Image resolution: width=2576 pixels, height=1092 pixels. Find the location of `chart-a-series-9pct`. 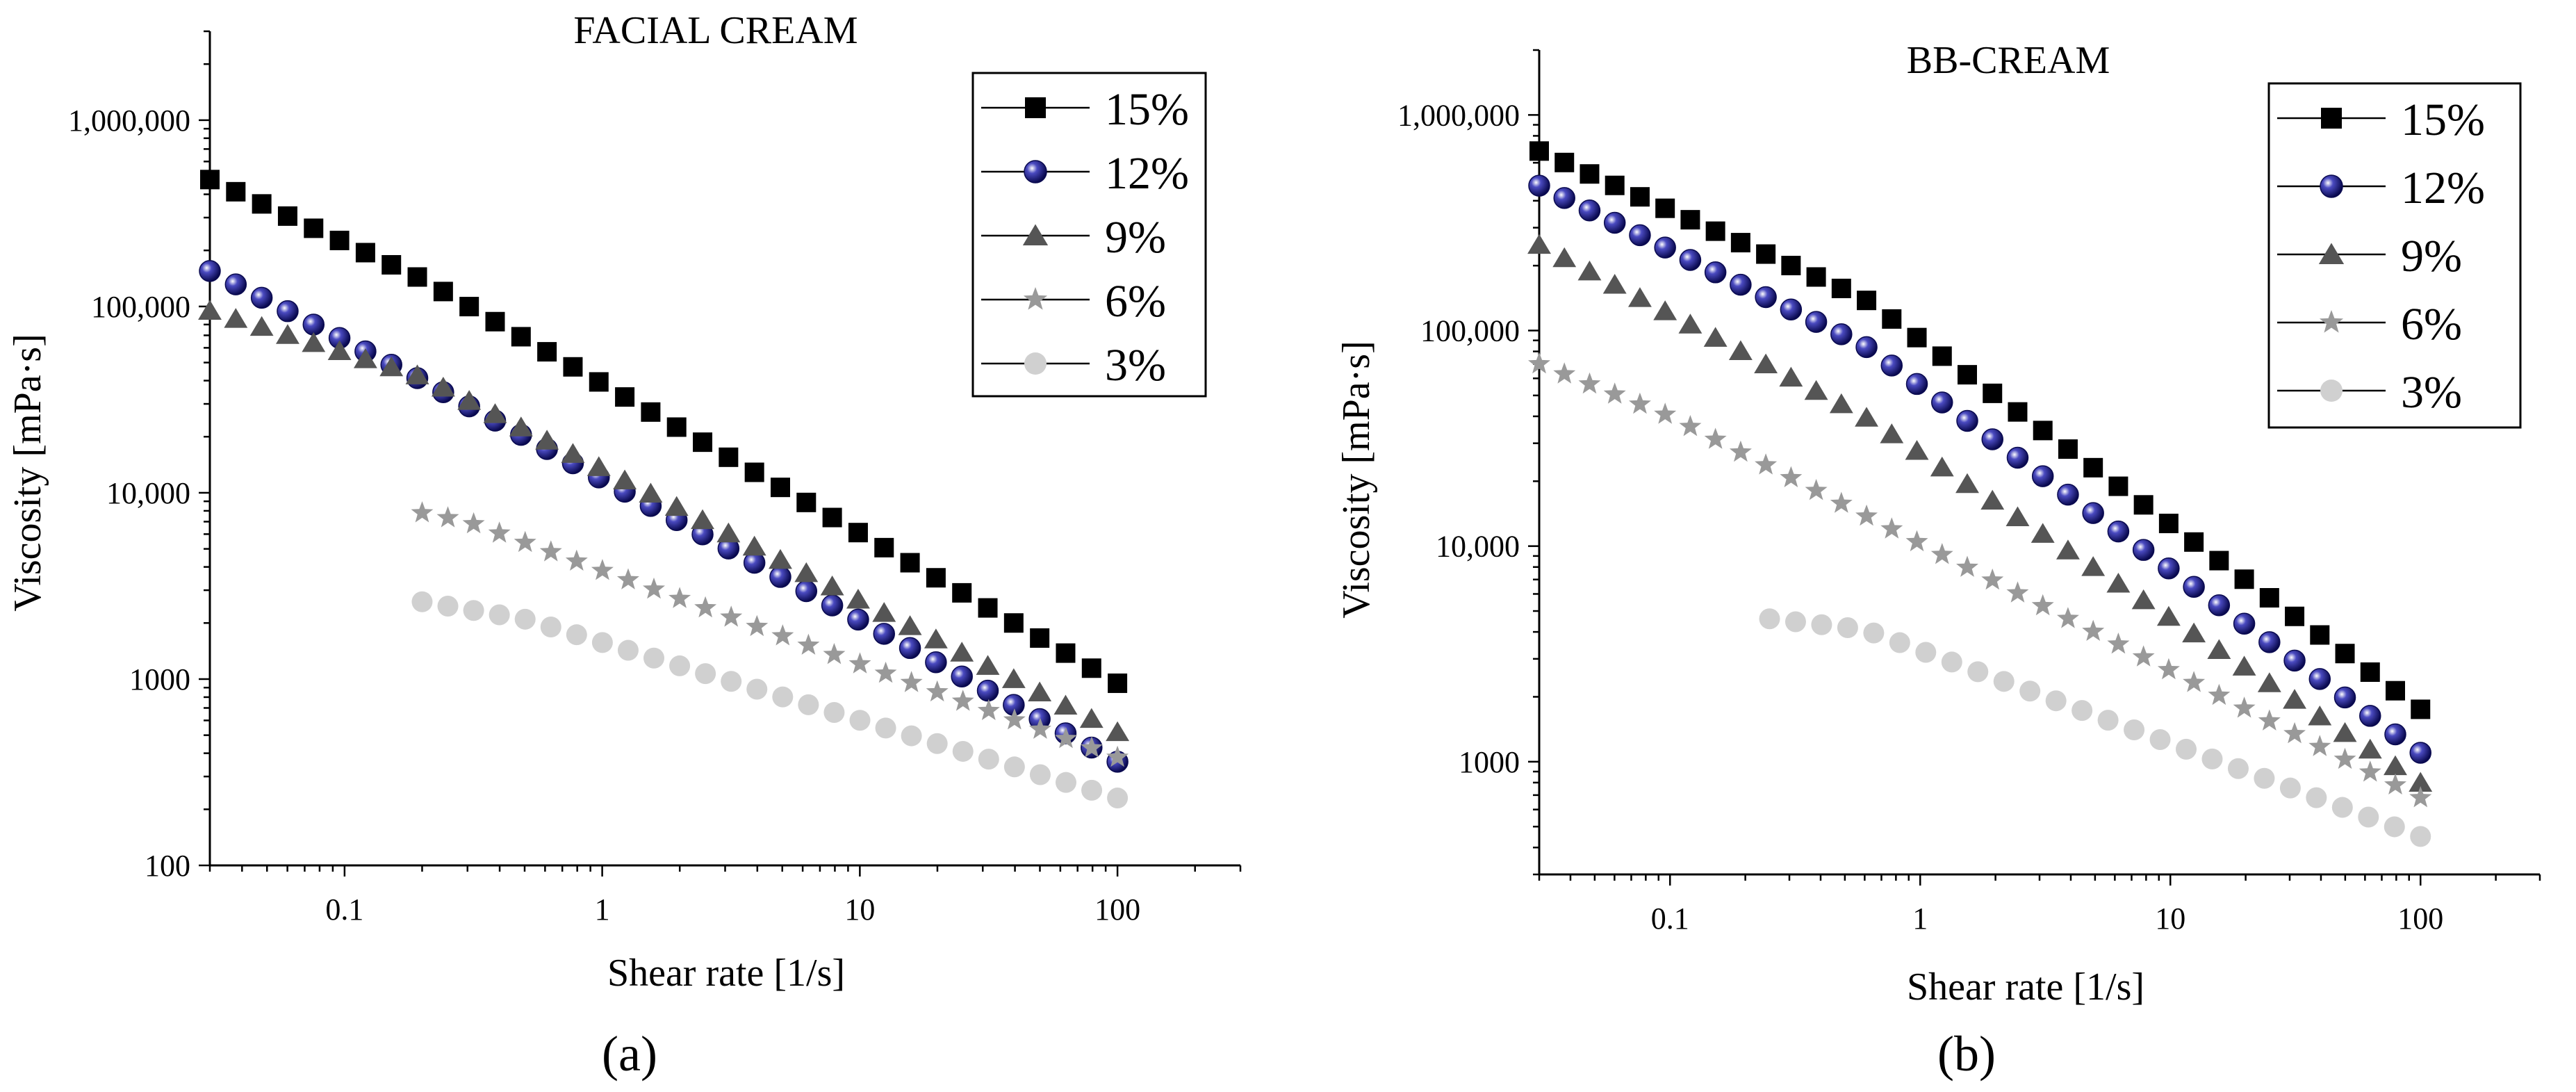

chart-a-series-9pct is located at coordinates (664, 521).